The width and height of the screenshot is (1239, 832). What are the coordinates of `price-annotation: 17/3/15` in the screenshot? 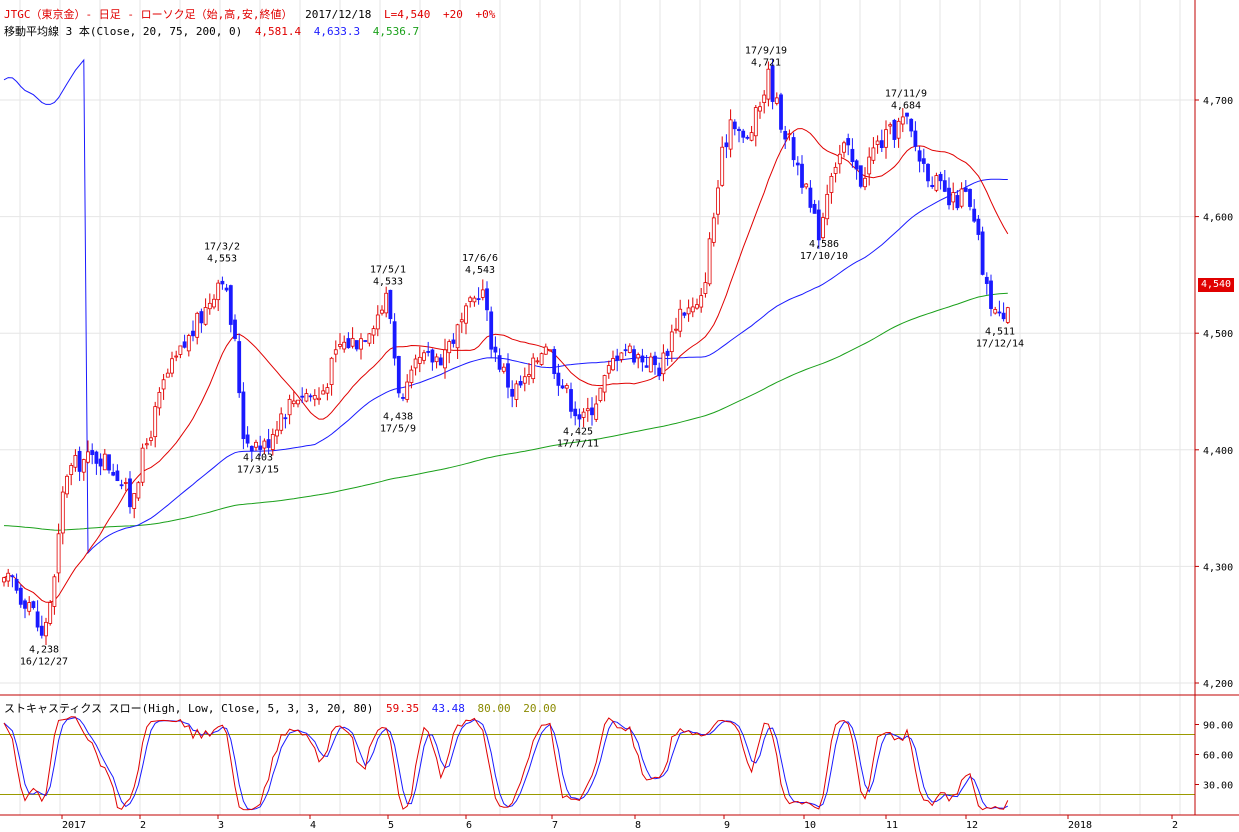 It's located at (258, 469).